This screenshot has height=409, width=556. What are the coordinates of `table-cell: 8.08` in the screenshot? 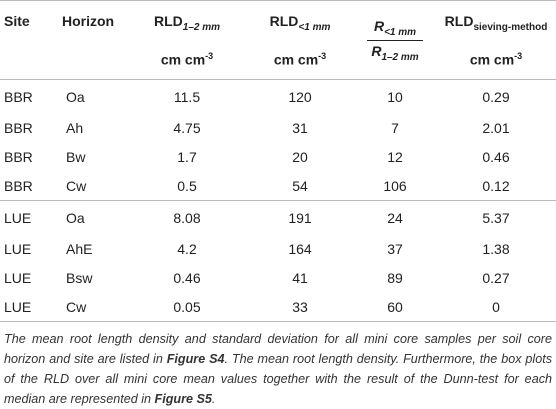 It's located at (187, 217).